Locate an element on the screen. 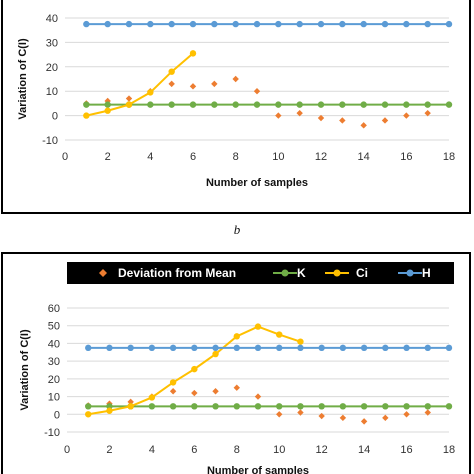 The height and width of the screenshot is (474, 474). x-tick-label: 6 is located at coordinates (194, 450).